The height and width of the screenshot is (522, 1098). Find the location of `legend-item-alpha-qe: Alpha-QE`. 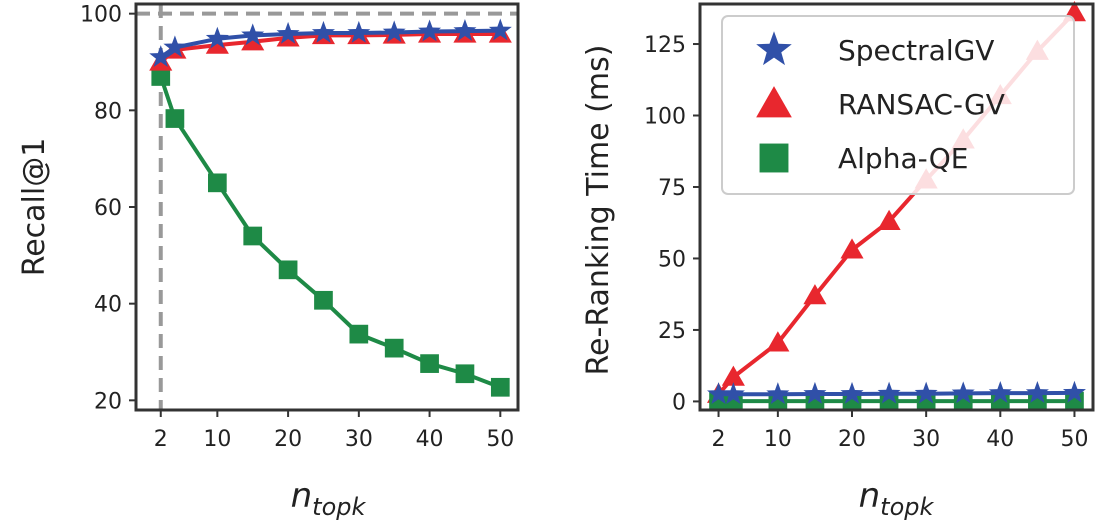

legend-item-alpha-qe: Alpha-QE is located at coordinates (863, 158).